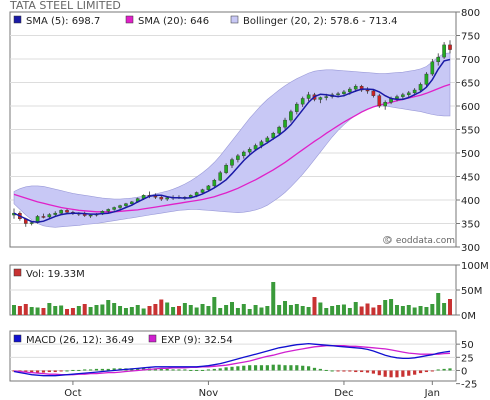  I want to click on volume-legend-swatch, so click(17, 272).